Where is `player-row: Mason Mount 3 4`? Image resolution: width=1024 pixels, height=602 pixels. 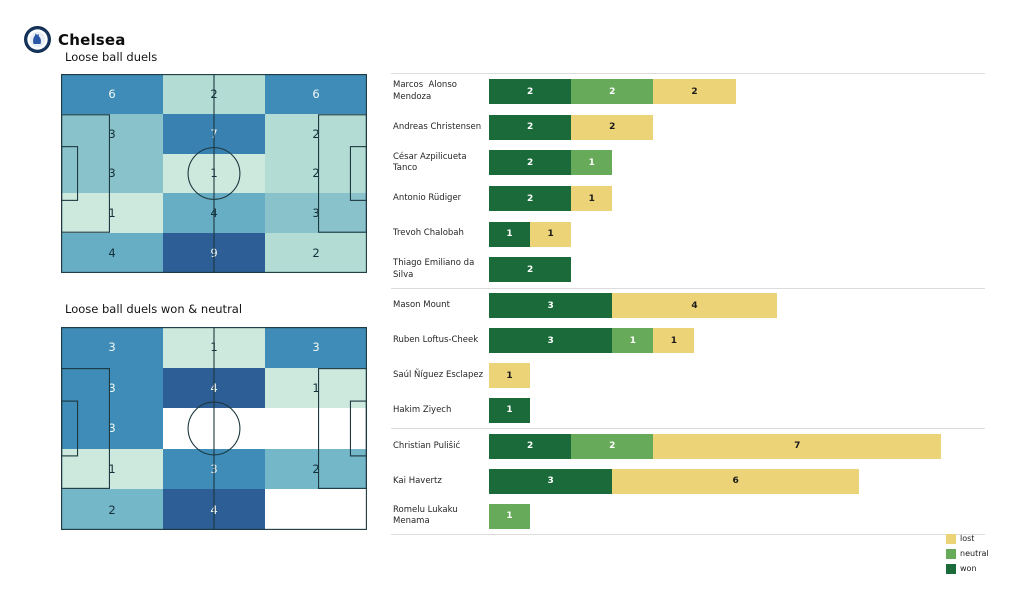 player-row: Mason Mount 3 4 is located at coordinates (688, 306).